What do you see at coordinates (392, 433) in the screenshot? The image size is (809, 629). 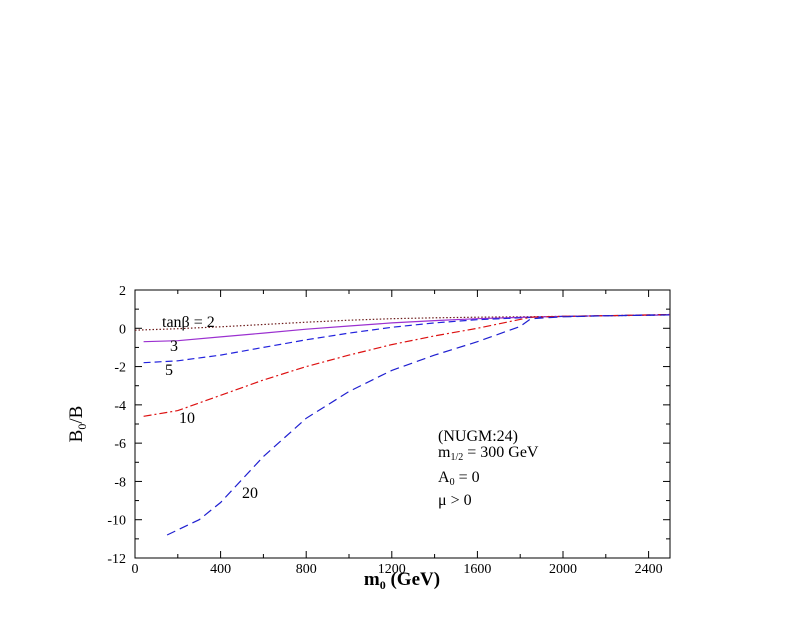 I see `x-tick: 1200` at bounding box center [392, 433].